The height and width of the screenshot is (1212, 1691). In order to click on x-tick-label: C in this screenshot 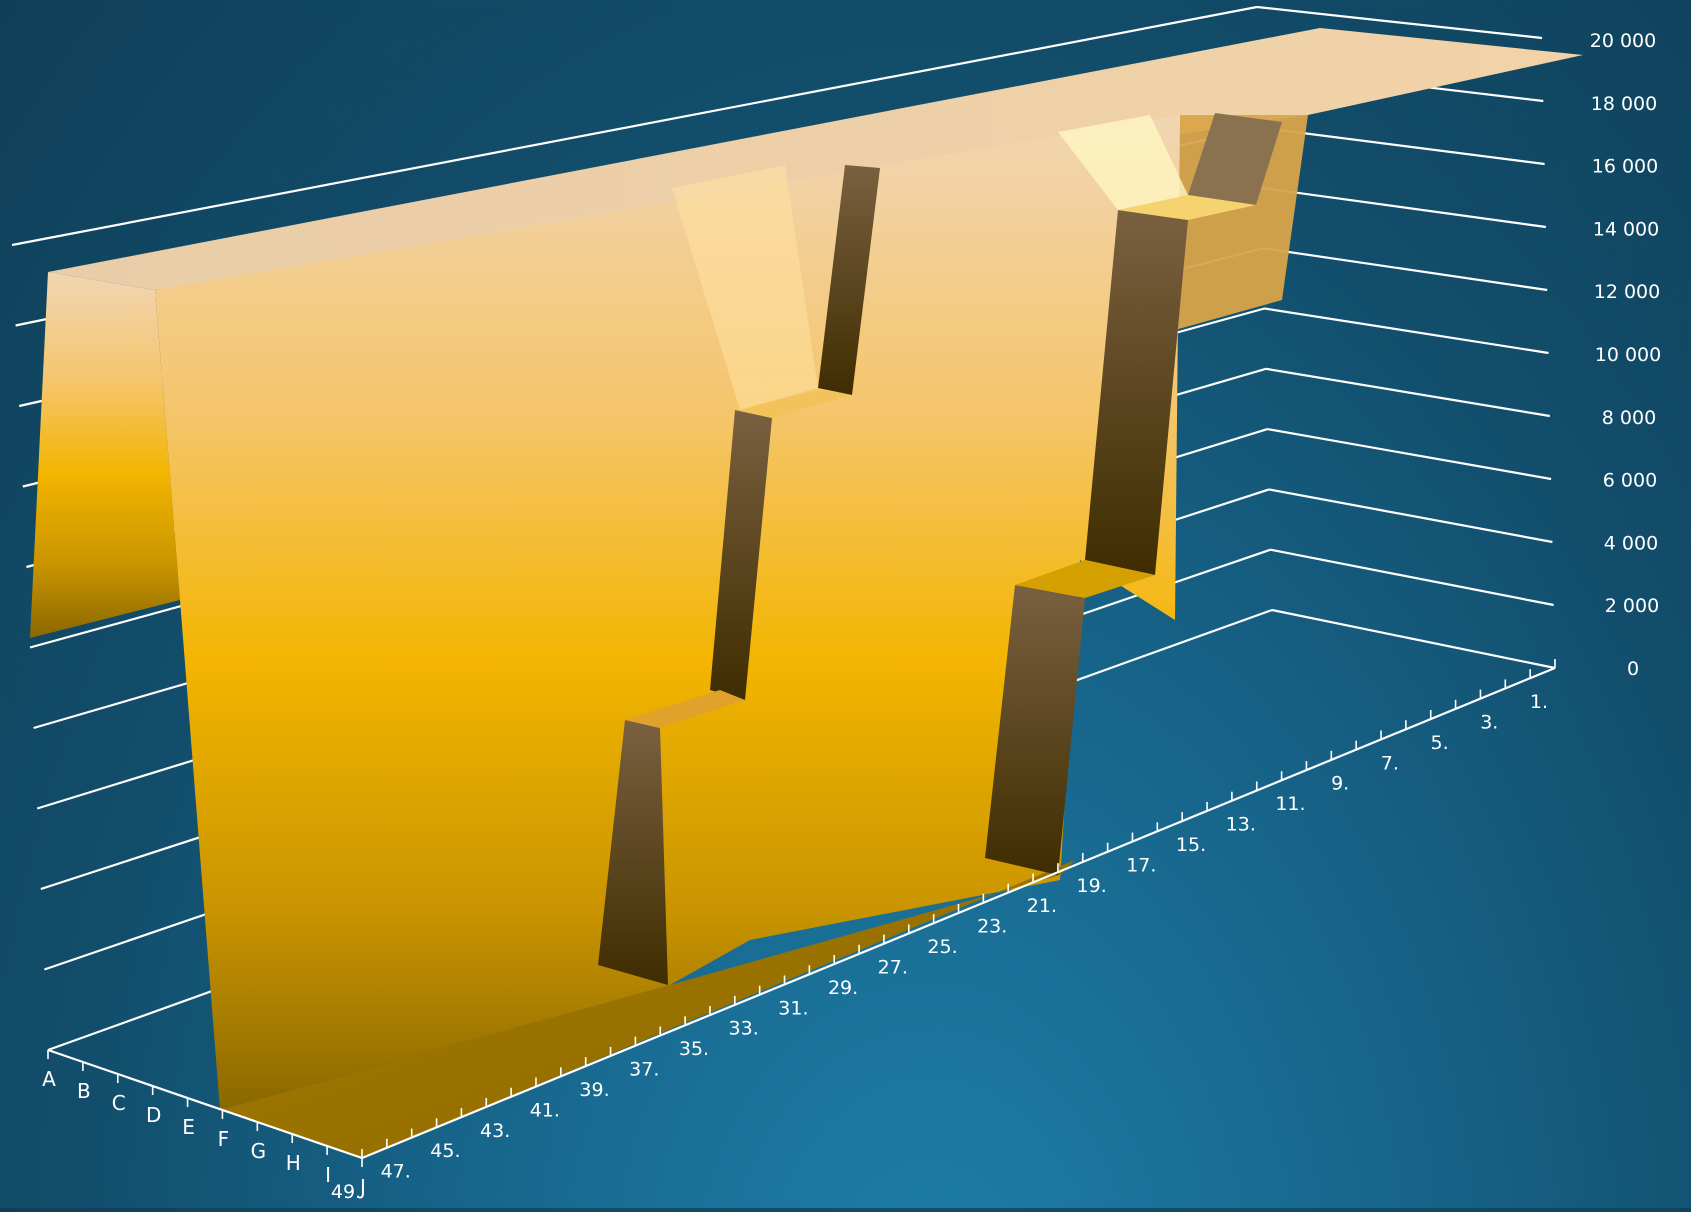, I will do `click(119, 1103)`.